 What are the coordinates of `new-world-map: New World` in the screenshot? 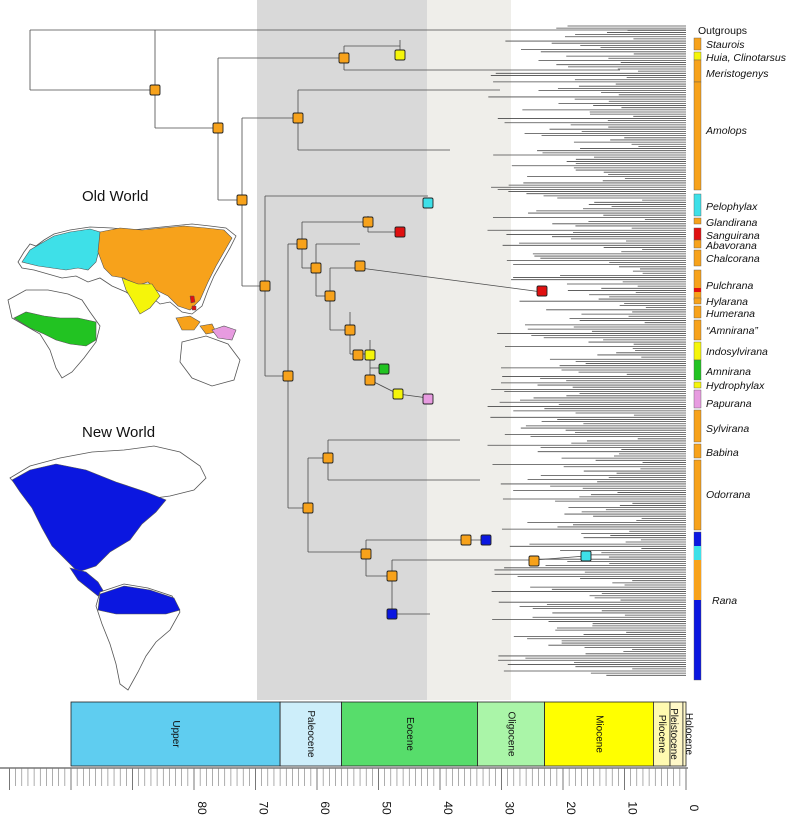 It's located at (108, 557).